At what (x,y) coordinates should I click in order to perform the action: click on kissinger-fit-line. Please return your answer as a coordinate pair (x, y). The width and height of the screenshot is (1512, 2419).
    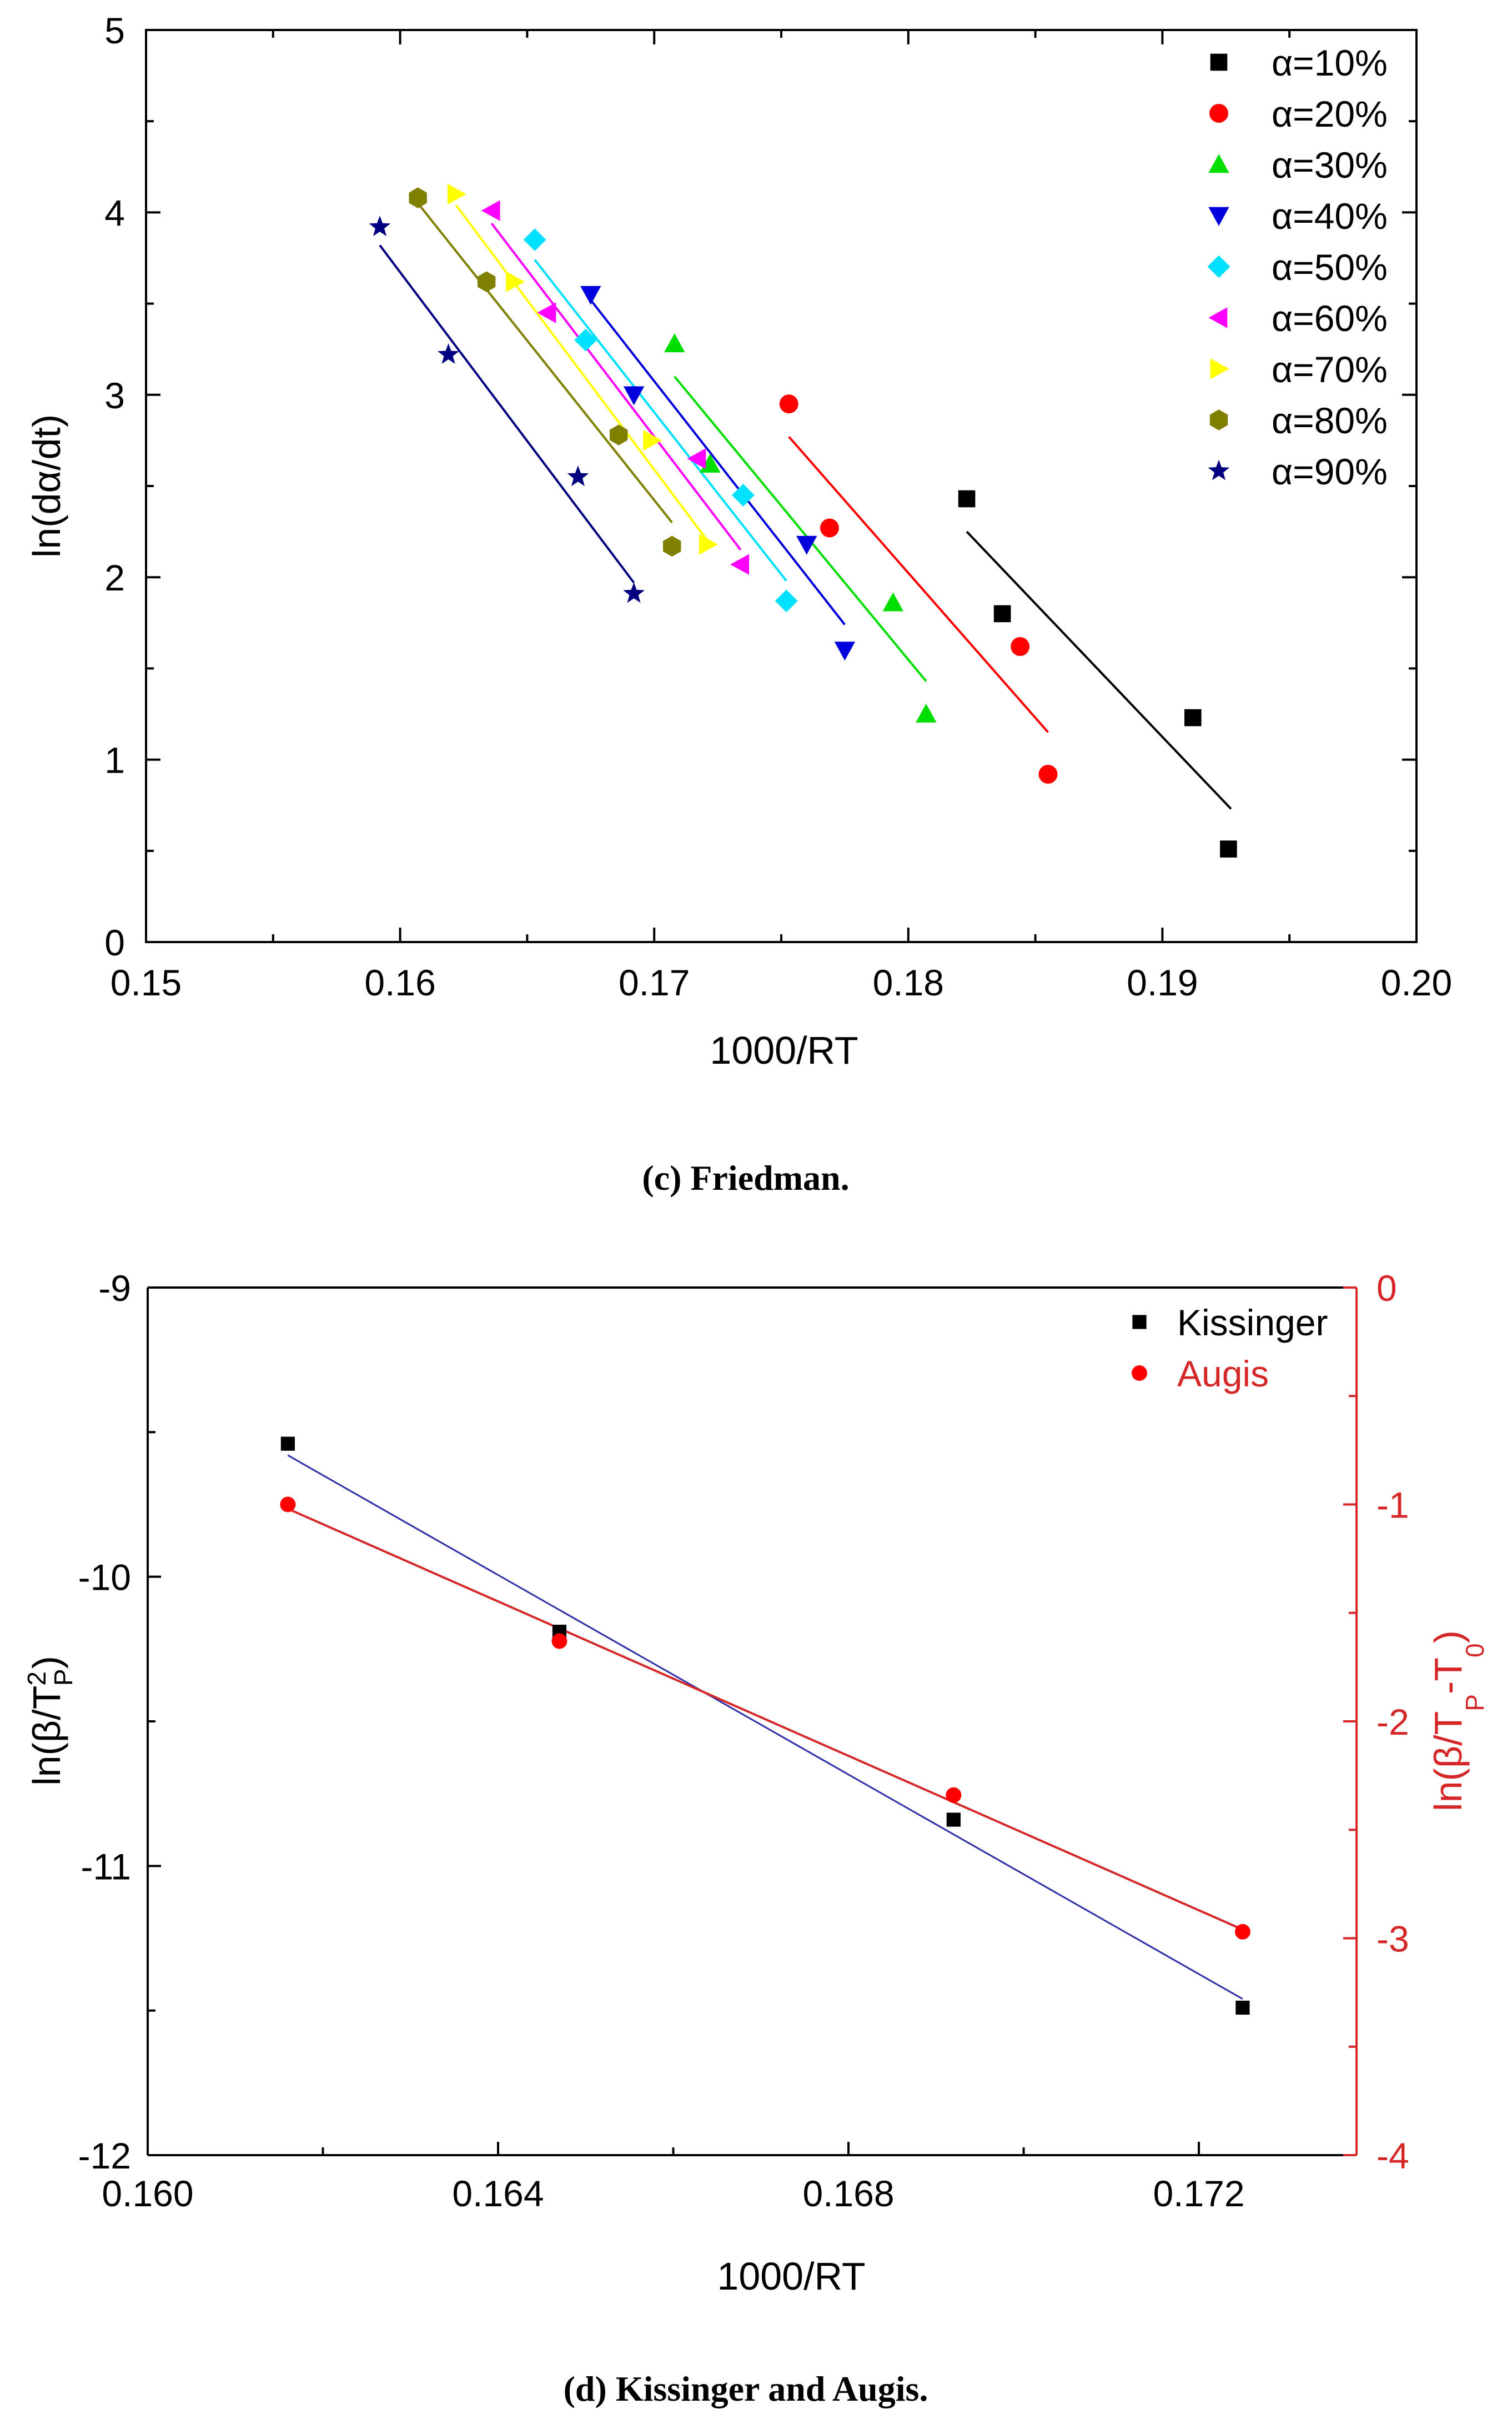
    Looking at the image, I should click on (765, 1727).